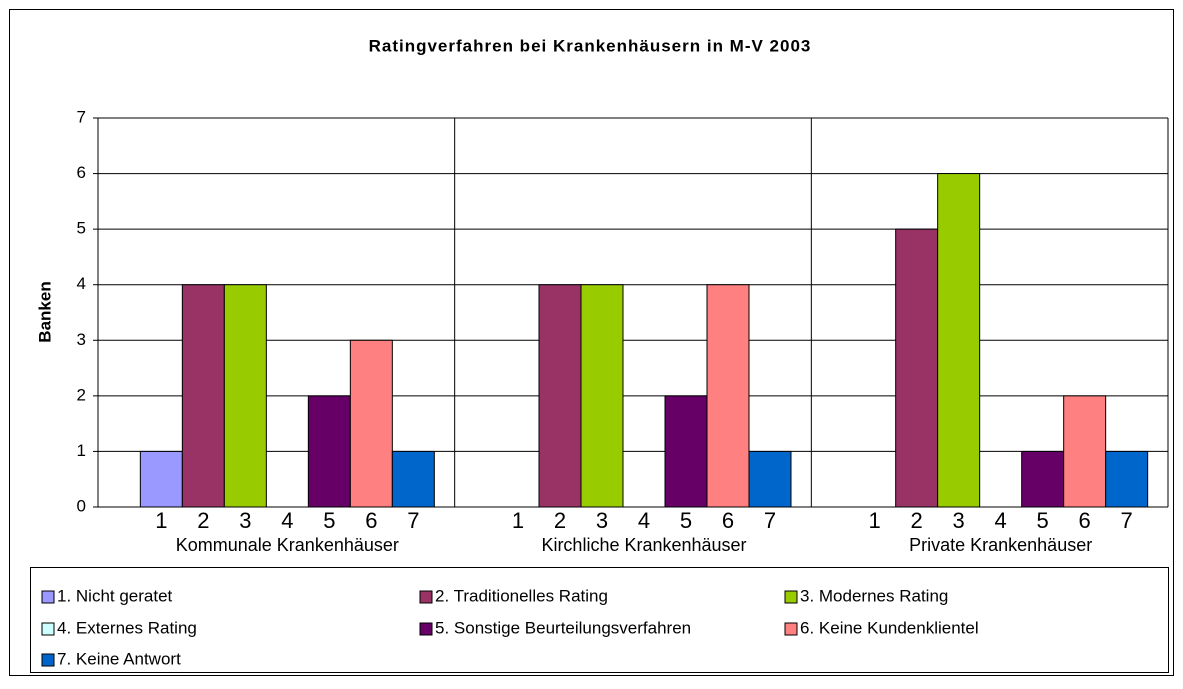 The image size is (1183, 689). I want to click on y-tick-label: 2, so click(81, 394).